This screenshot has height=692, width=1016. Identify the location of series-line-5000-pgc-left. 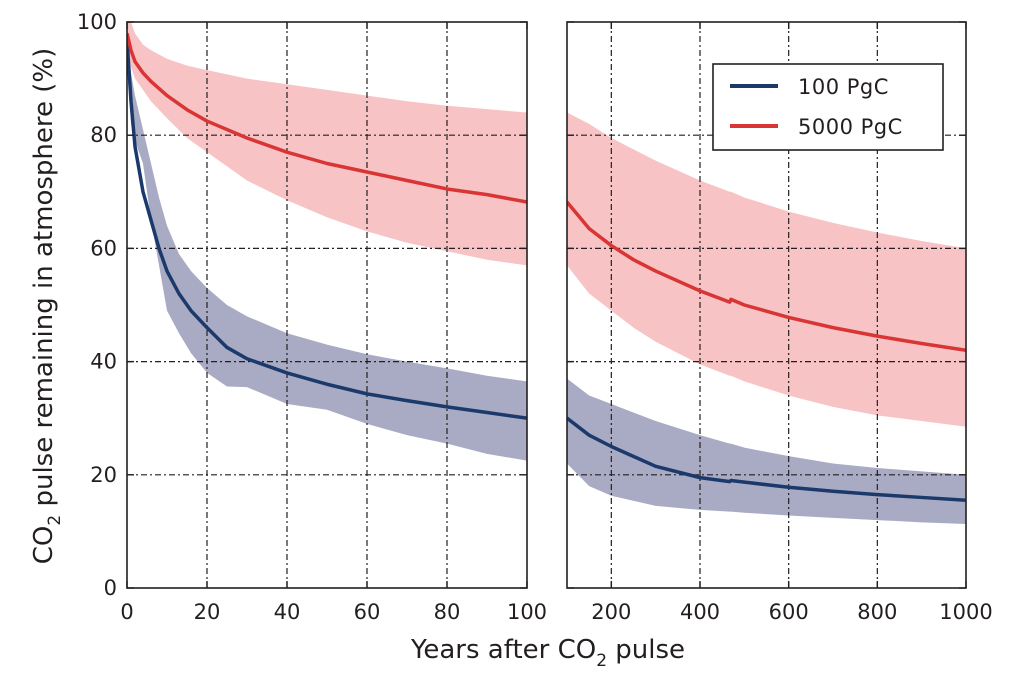
(327, 118).